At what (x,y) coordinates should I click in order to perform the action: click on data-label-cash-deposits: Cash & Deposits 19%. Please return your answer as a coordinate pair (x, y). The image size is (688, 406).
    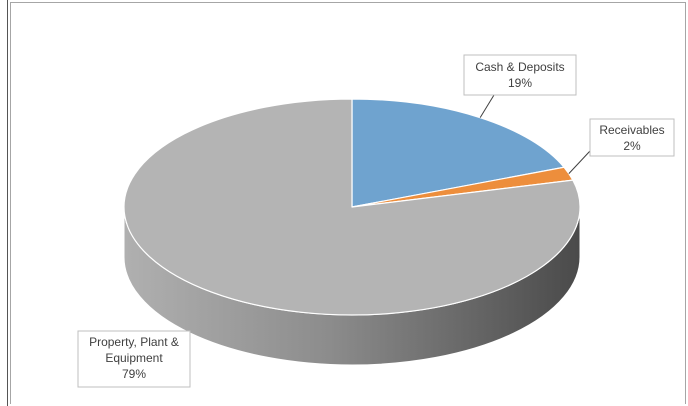
    Looking at the image, I should click on (520, 75).